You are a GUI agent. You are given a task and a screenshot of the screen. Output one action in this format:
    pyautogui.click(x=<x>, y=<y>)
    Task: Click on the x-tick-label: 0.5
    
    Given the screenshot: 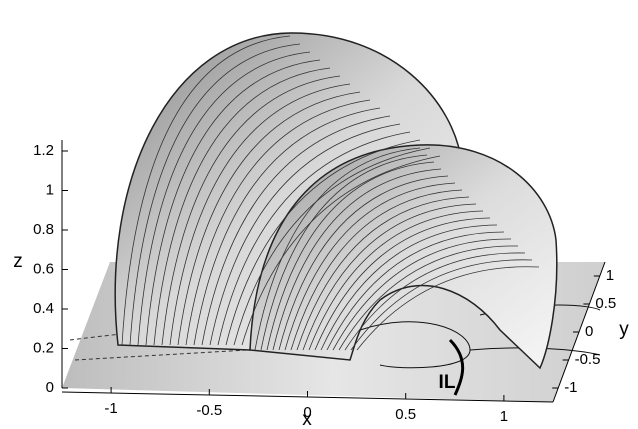 What is the action you would take?
    pyautogui.click(x=405, y=414)
    